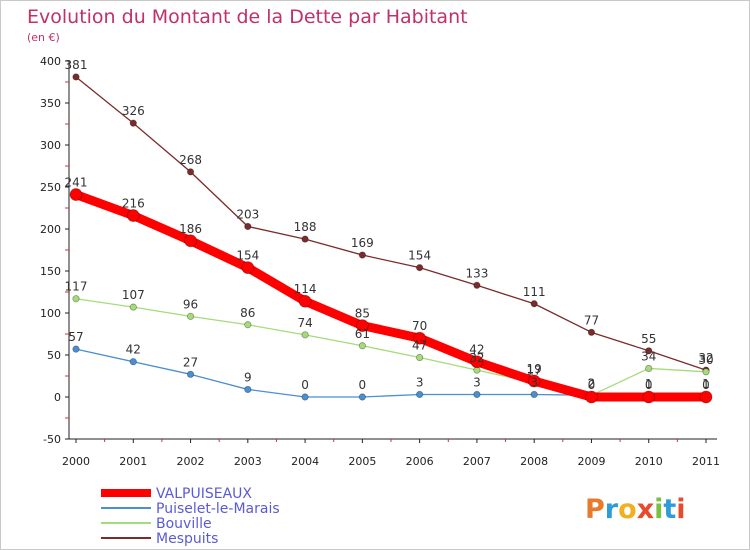  Describe the element at coordinates (648, 356) in the screenshot. I see `data-label-bouville: 34` at that location.